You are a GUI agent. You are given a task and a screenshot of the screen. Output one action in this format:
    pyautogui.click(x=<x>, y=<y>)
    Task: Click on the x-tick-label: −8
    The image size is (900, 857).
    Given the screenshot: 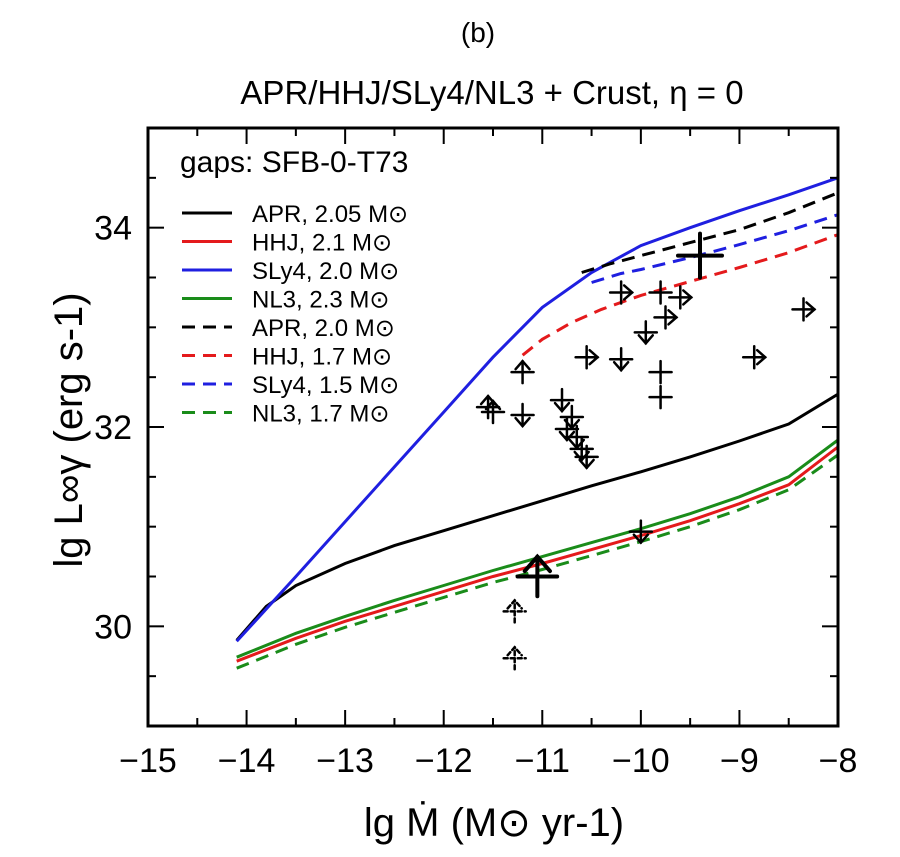 What is the action you would take?
    pyautogui.click(x=838, y=761)
    